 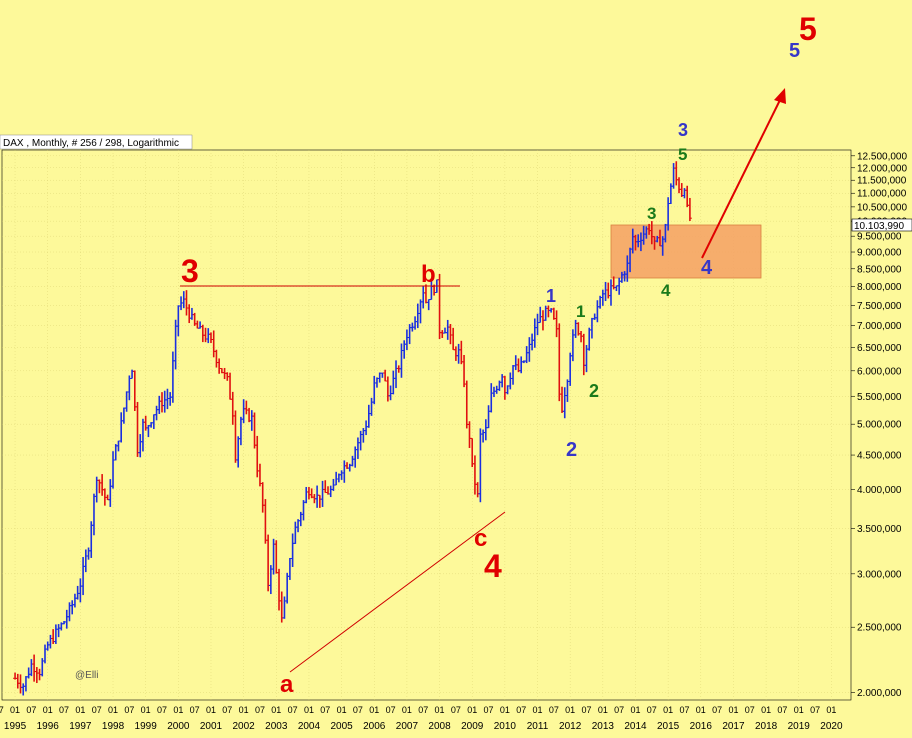 What do you see at coordinates (651, 213) in the screenshot?
I see `wave-label-green-3: 3` at bounding box center [651, 213].